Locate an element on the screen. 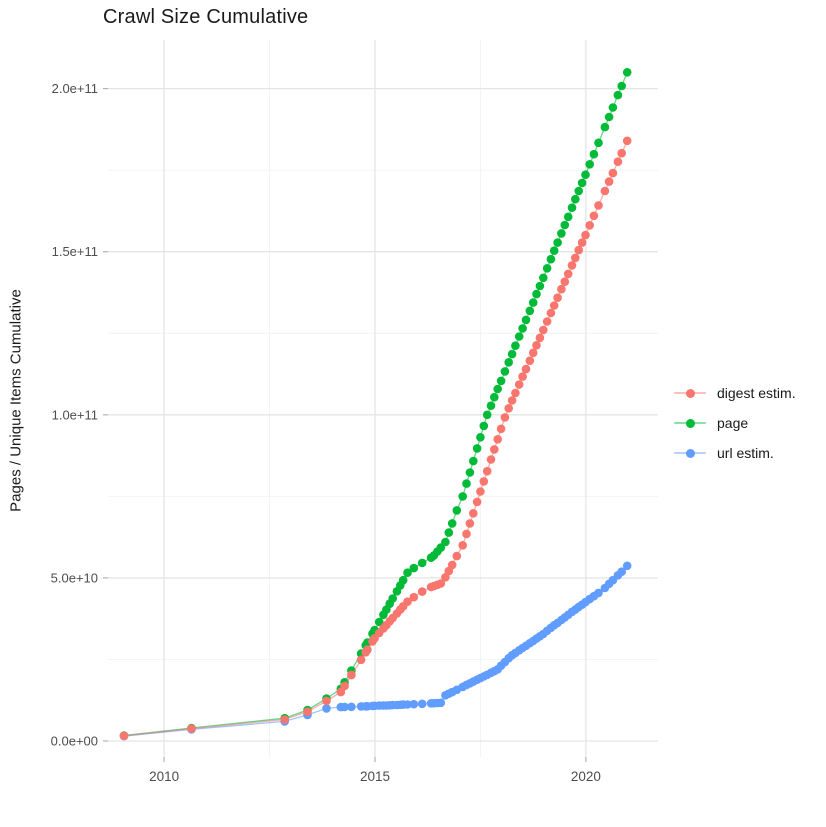  x-tick-label: 2020 is located at coordinates (586, 776).